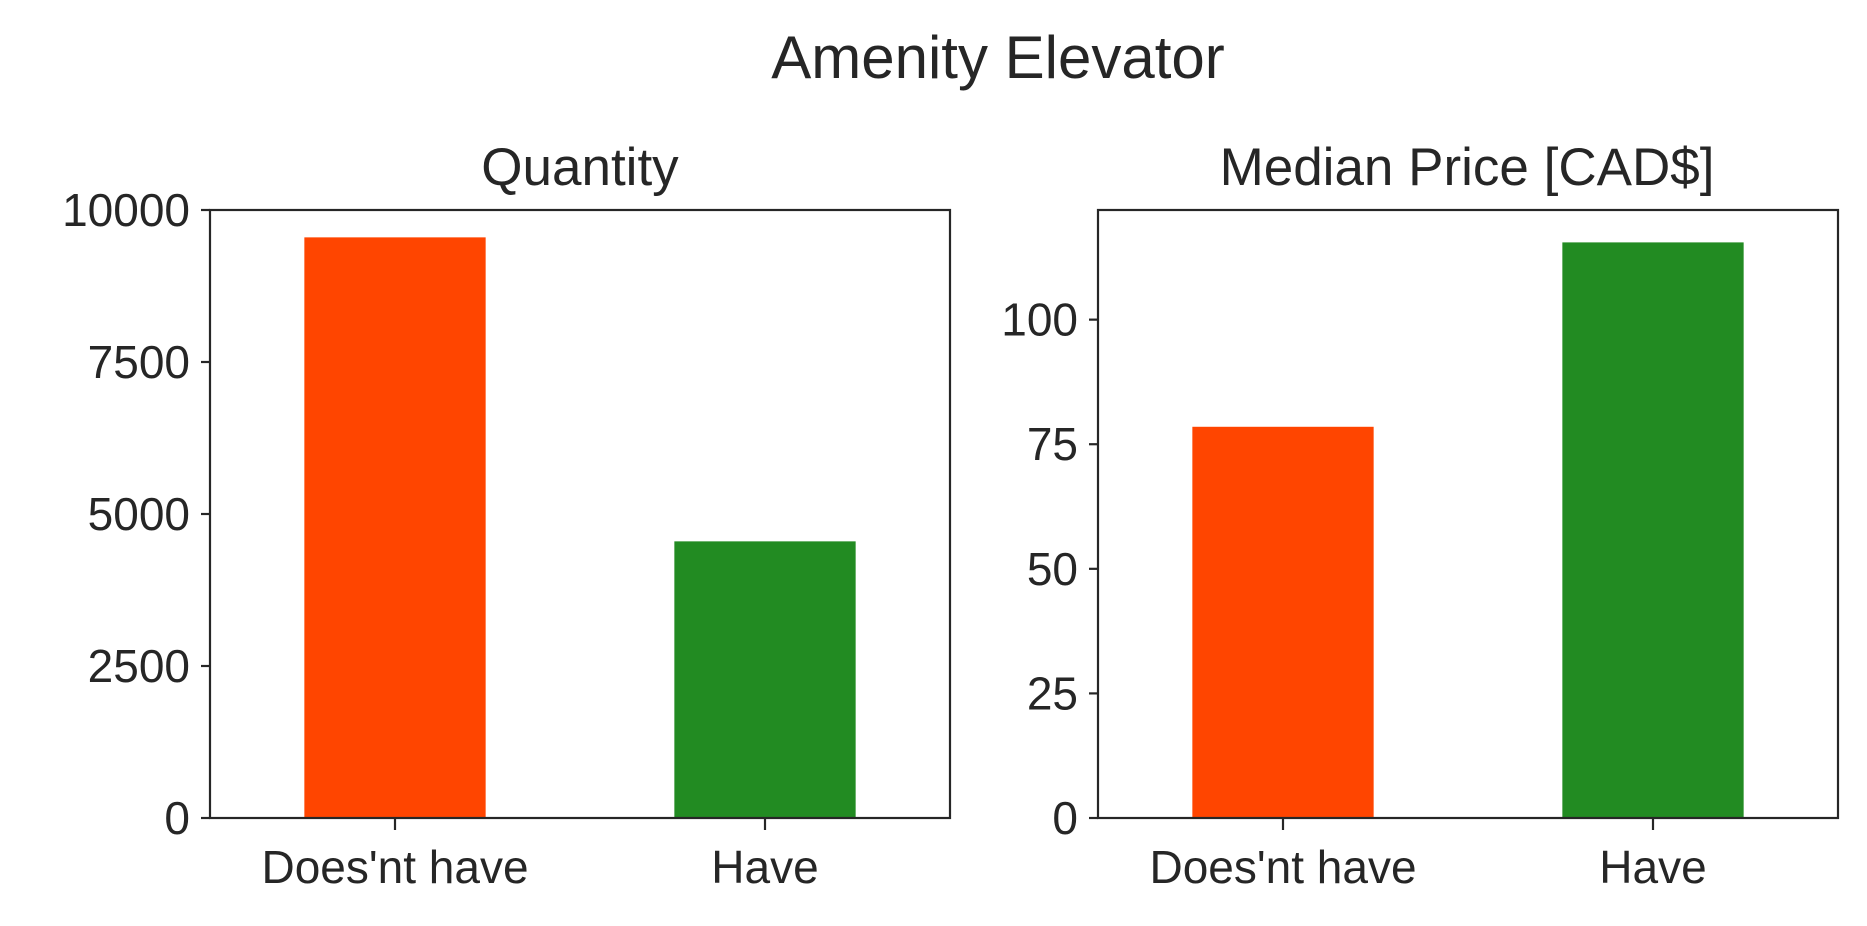 Image resolution: width=1867 pixels, height=926 pixels. Describe the element at coordinates (1065, 818) in the screenshot. I see `median-price-ytick-label: 0` at that location.